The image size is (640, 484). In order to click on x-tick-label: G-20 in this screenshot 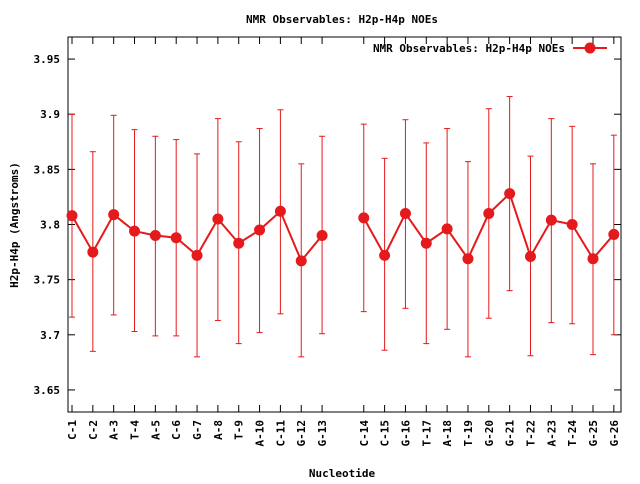, I will do `click(489, 433)`.